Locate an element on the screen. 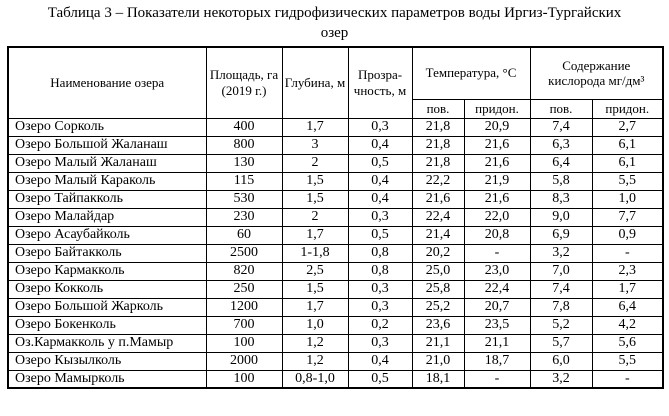 The height and width of the screenshot is (416, 669). value-cell: 22,2 is located at coordinates (438, 181).